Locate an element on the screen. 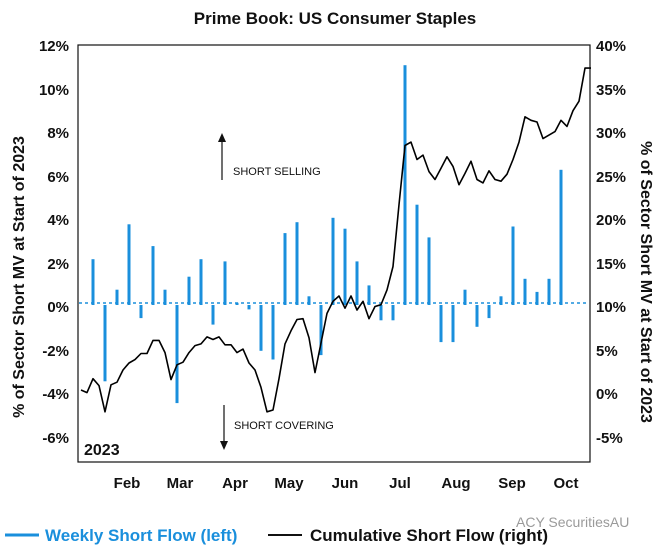 Image resolution: width=667 pixels, height=552 pixels. down-arrow-icon is located at coordinates (224, 445).